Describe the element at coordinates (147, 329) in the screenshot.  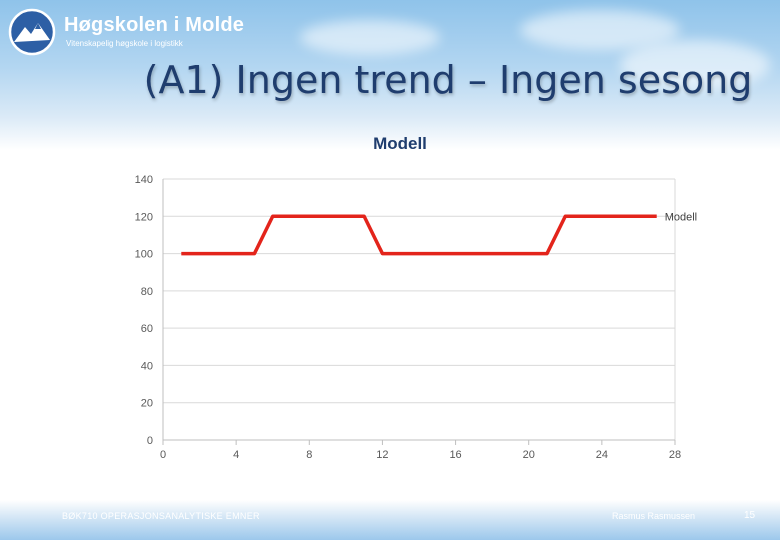
I see `y-tick-label: 60` at that location.